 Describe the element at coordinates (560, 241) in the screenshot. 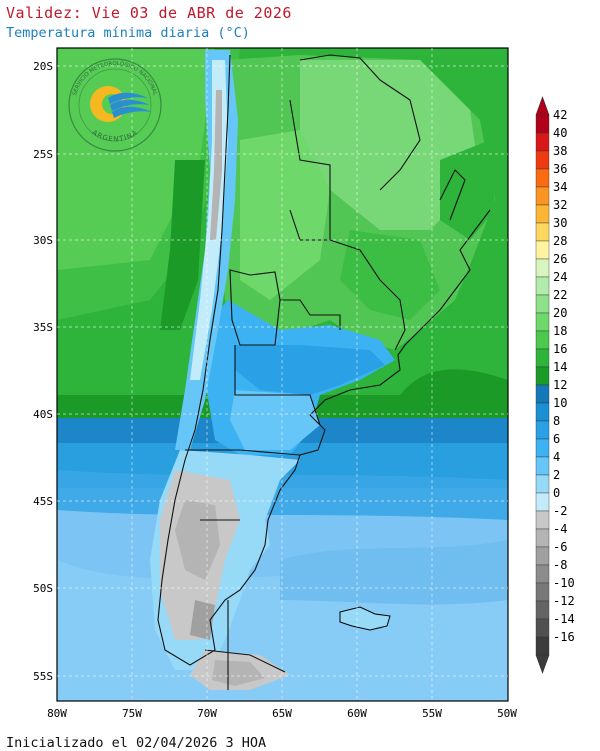

I see `colorbar-label: 28` at that location.